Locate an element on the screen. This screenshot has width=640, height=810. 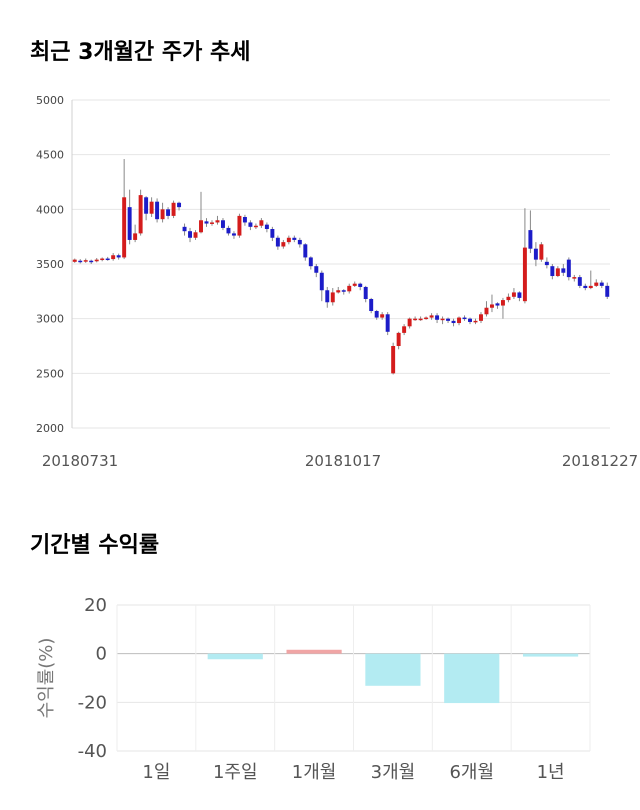
y-tick-label: 3000 is located at coordinates (50, 319).